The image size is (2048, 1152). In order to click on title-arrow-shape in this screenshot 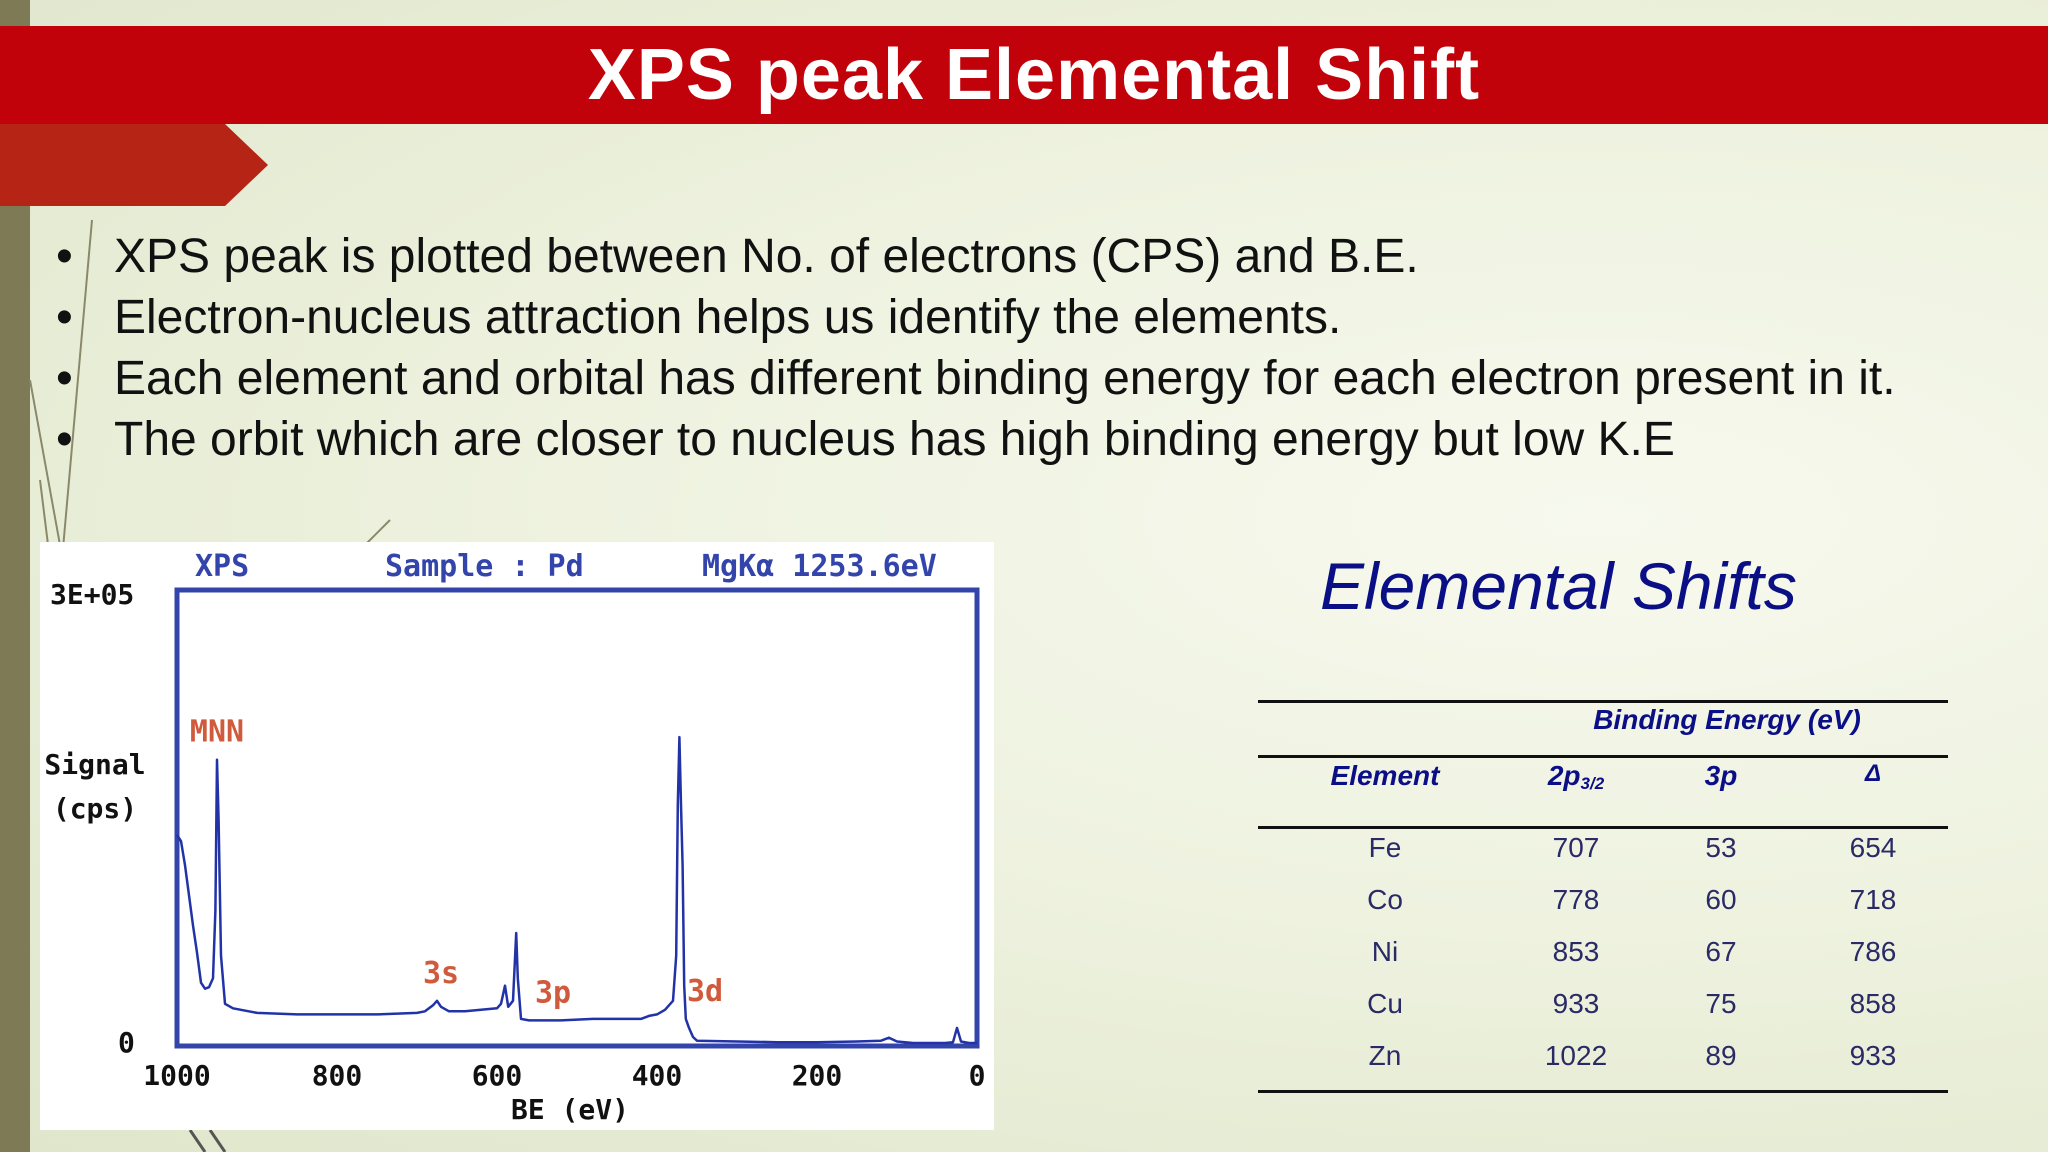, I will do `click(134, 165)`.